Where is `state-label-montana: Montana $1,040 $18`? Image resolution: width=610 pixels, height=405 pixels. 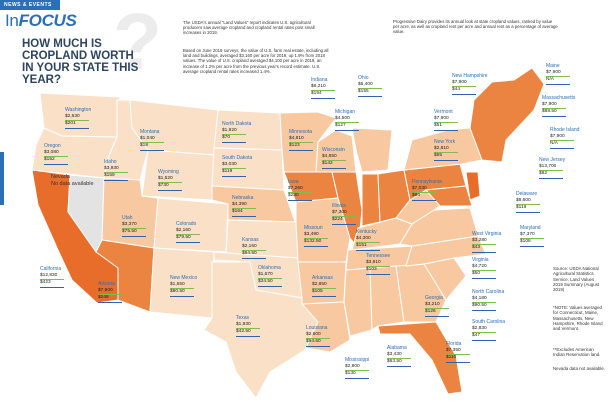
state-label-montana: Montana $1,040 $18 is located at coordinates (152, 140).